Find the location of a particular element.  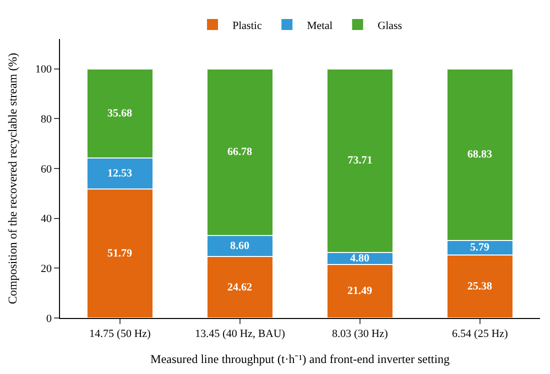

data-label: 21.49 is located at coordinates (360, 291).